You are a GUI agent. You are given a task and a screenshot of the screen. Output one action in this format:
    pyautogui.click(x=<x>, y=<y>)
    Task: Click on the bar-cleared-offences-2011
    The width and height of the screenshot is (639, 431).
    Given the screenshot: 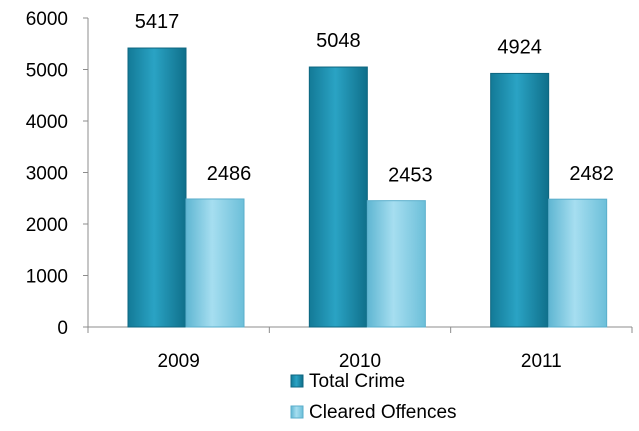 What is the action you would take?
    pyautogui.click(x=578, y=263)
    